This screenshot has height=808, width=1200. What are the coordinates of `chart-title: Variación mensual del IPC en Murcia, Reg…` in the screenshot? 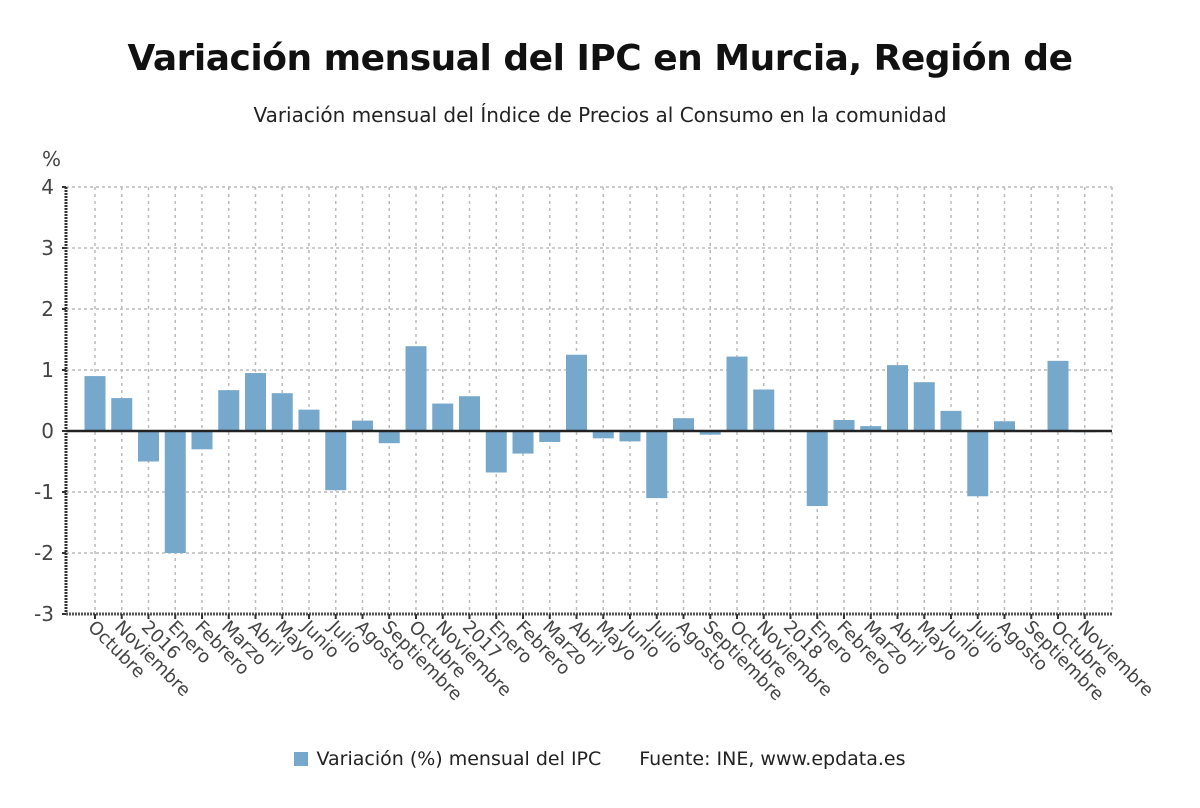 It's located at (600, 58).